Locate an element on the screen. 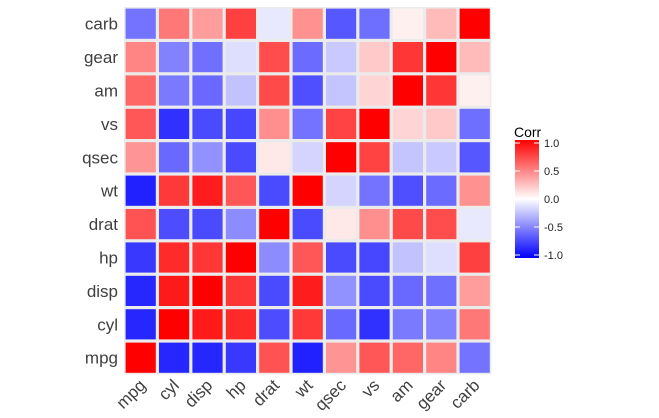  y-tick-label-hp: hp is located at coordinates (108, 258).